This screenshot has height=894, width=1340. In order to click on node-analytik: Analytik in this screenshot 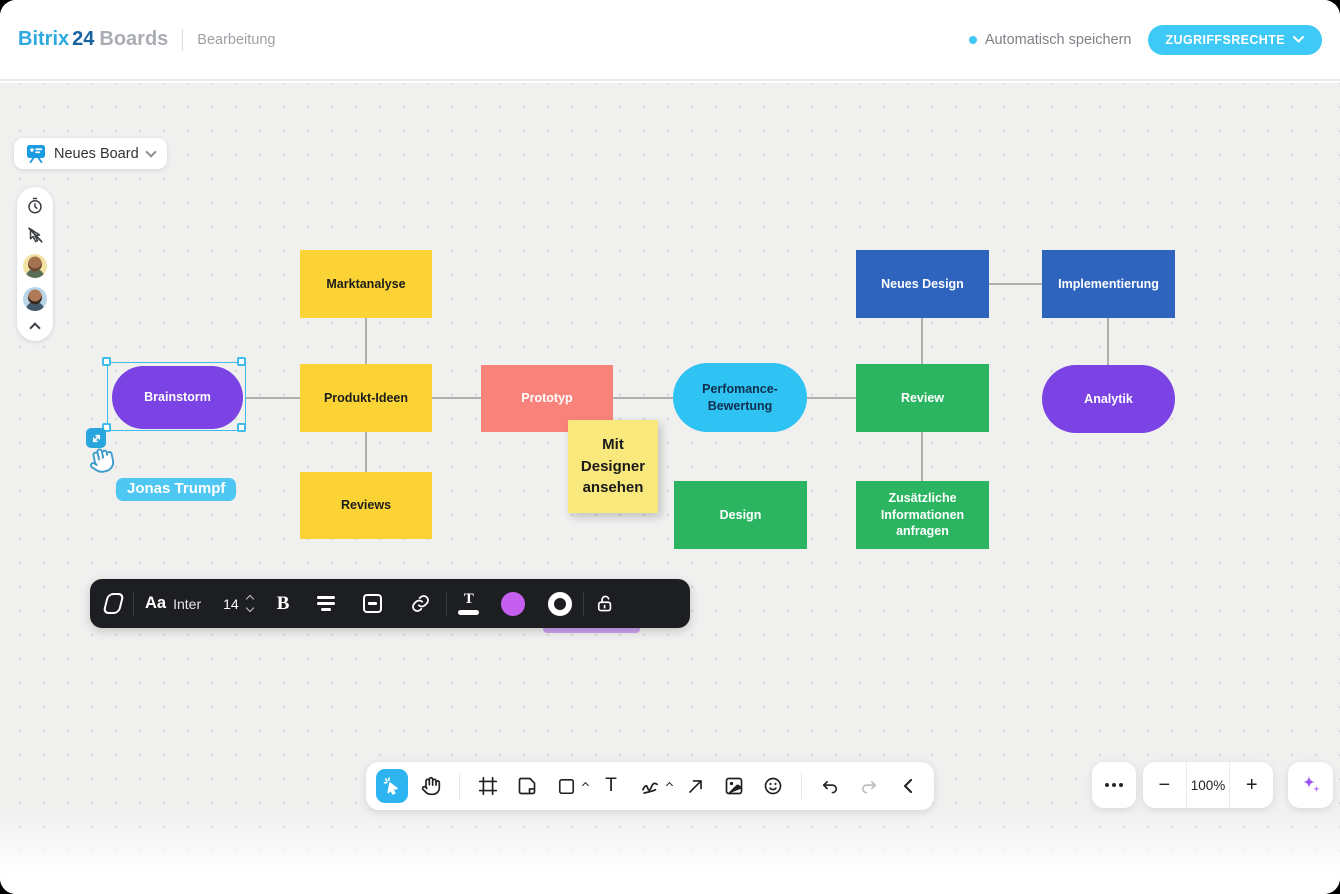, I will do `click(1108, 399)`.